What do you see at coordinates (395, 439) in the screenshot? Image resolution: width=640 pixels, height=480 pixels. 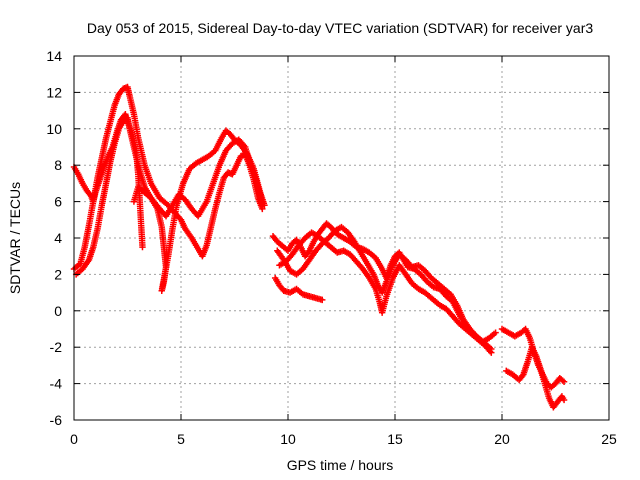 I see `x-tick-label: 15` at bounding box center [395, 439].